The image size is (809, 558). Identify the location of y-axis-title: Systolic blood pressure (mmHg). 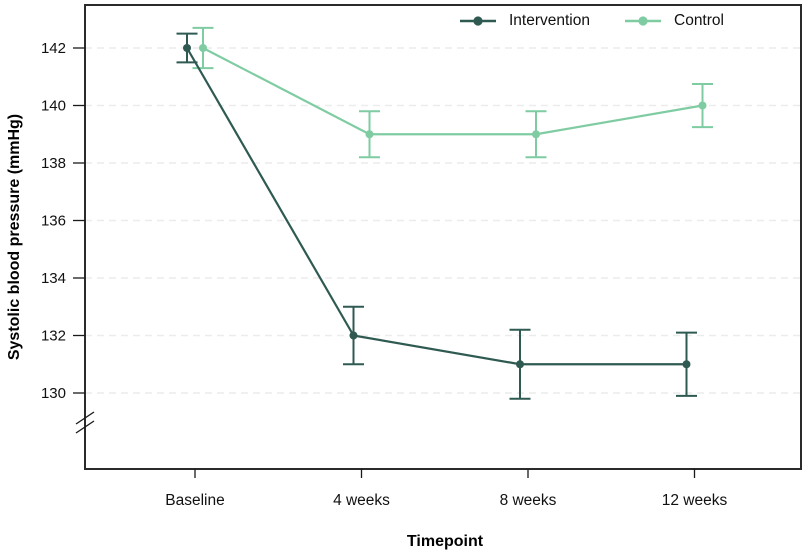
(14, 237).